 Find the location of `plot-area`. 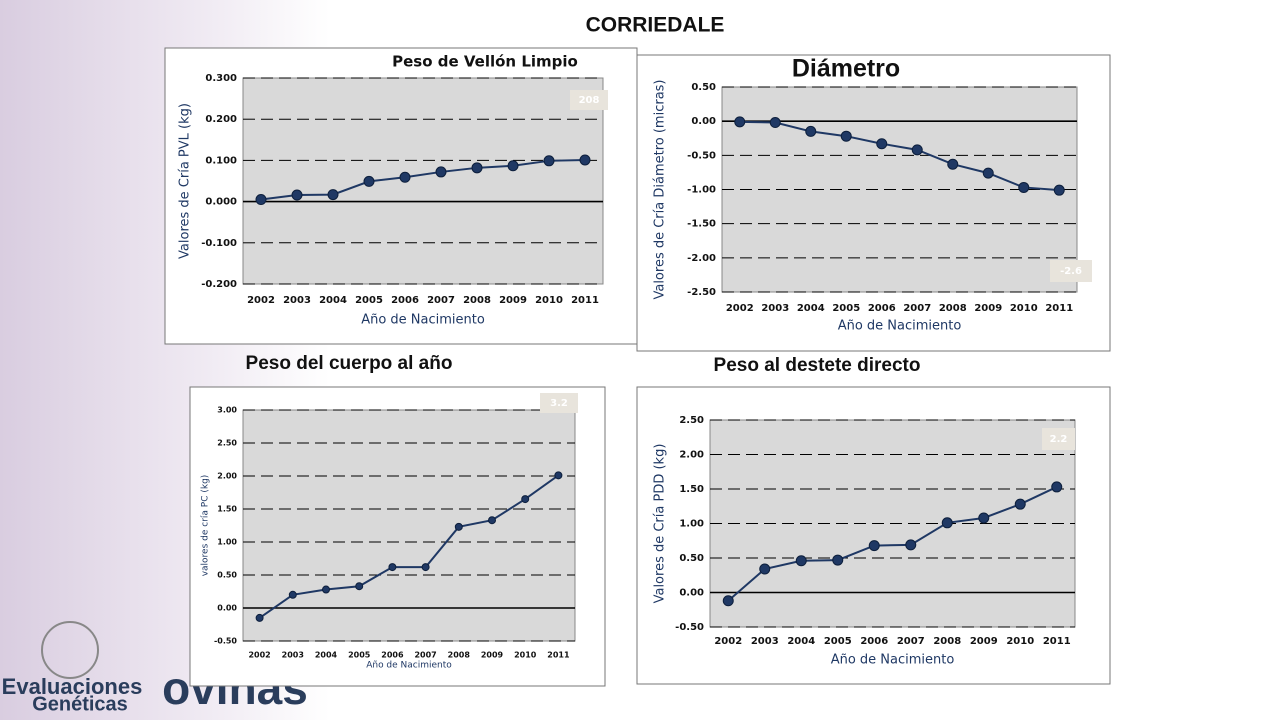

plot-area is located at coordinates (409, 525).